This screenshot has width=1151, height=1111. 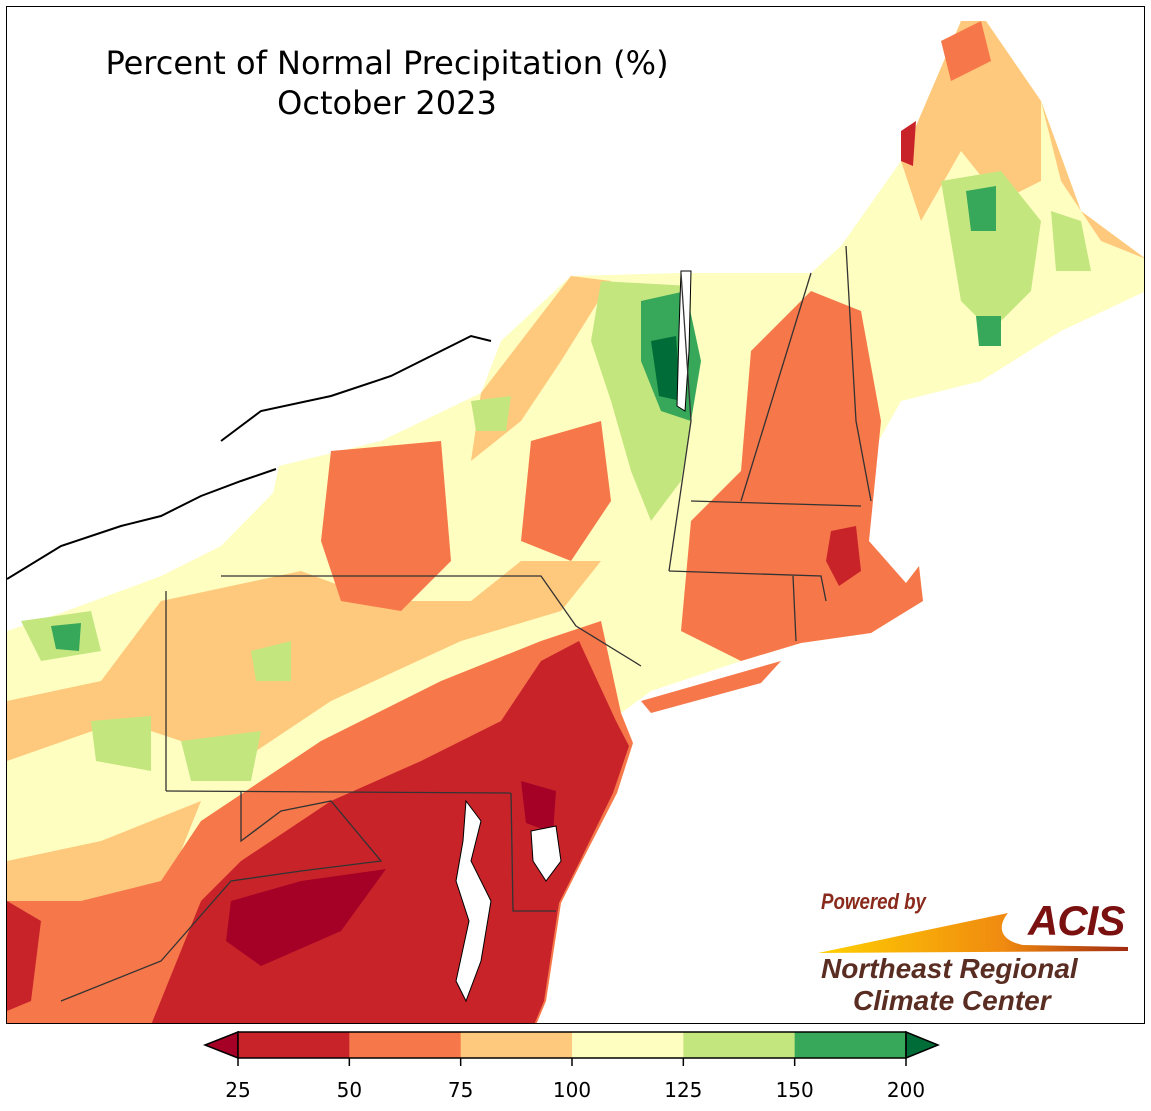 What do you see at coordinates (794, 608) in the screenshot?
I see `ct-ri-border` at bounding box center [794, 608].